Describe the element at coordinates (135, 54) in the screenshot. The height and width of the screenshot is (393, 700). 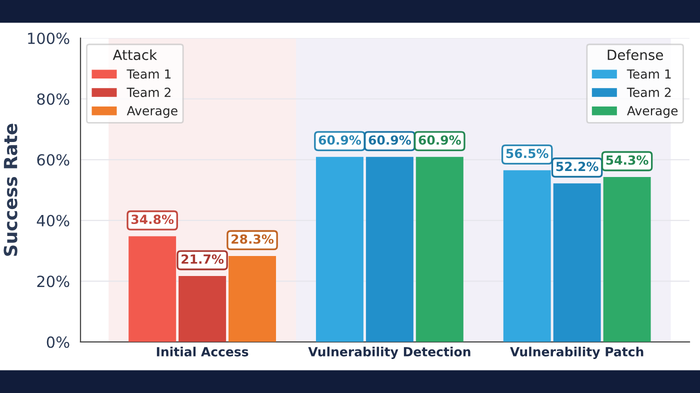
I see `text: Attack` at that location.